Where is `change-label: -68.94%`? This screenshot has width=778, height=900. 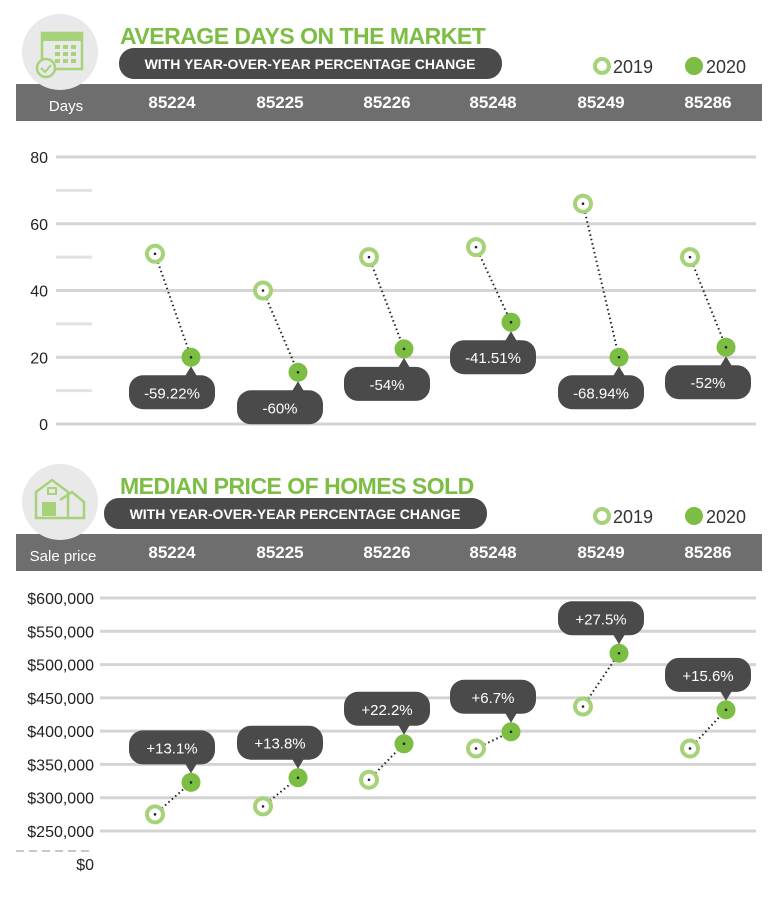
change-label: -68.94% is located at coordinates (601, 393).